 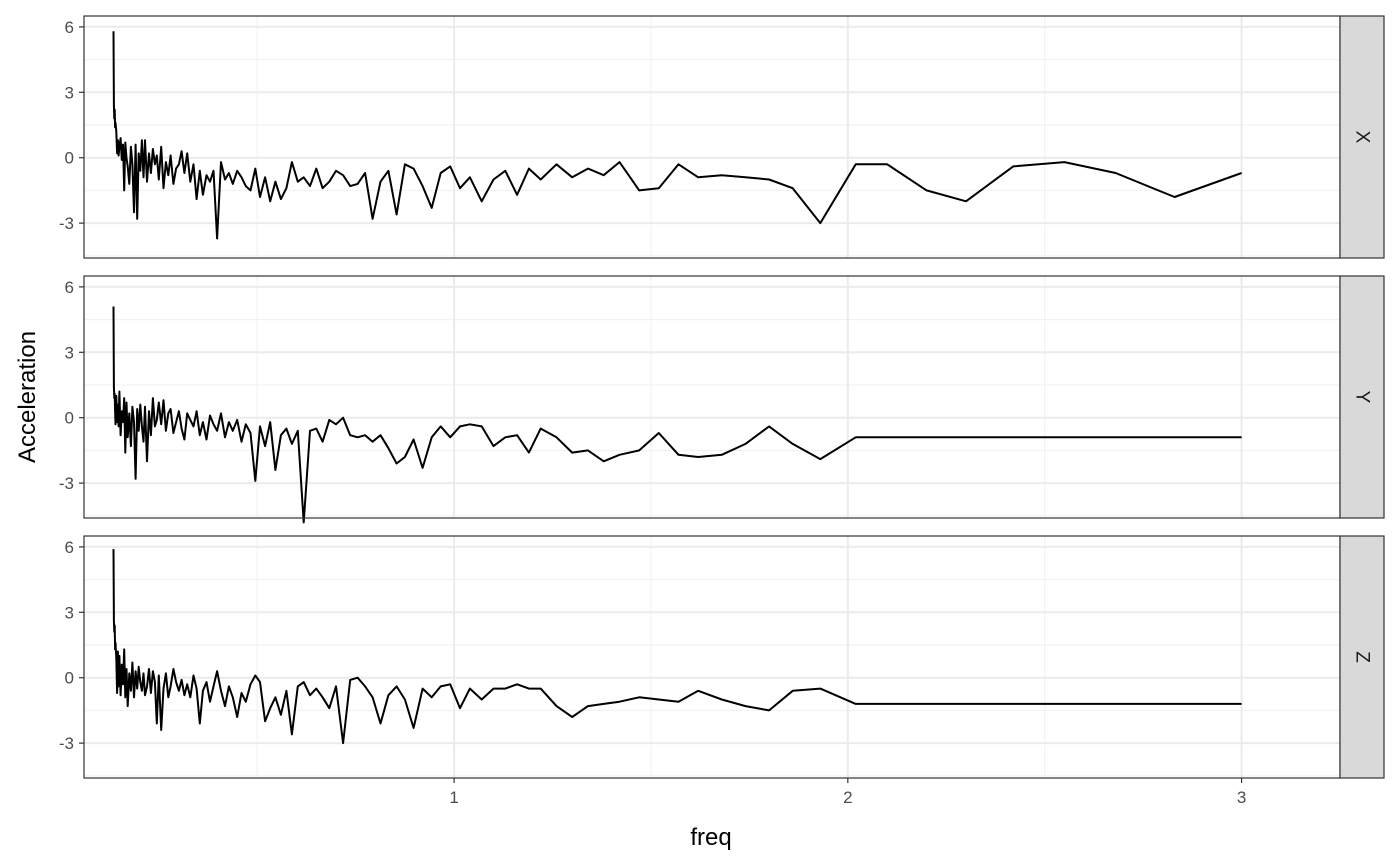 What do you see at coordinates (1241, 797) in the screenshot?
I see `x-tick-label: 3` at bounding box center [1241, 797].